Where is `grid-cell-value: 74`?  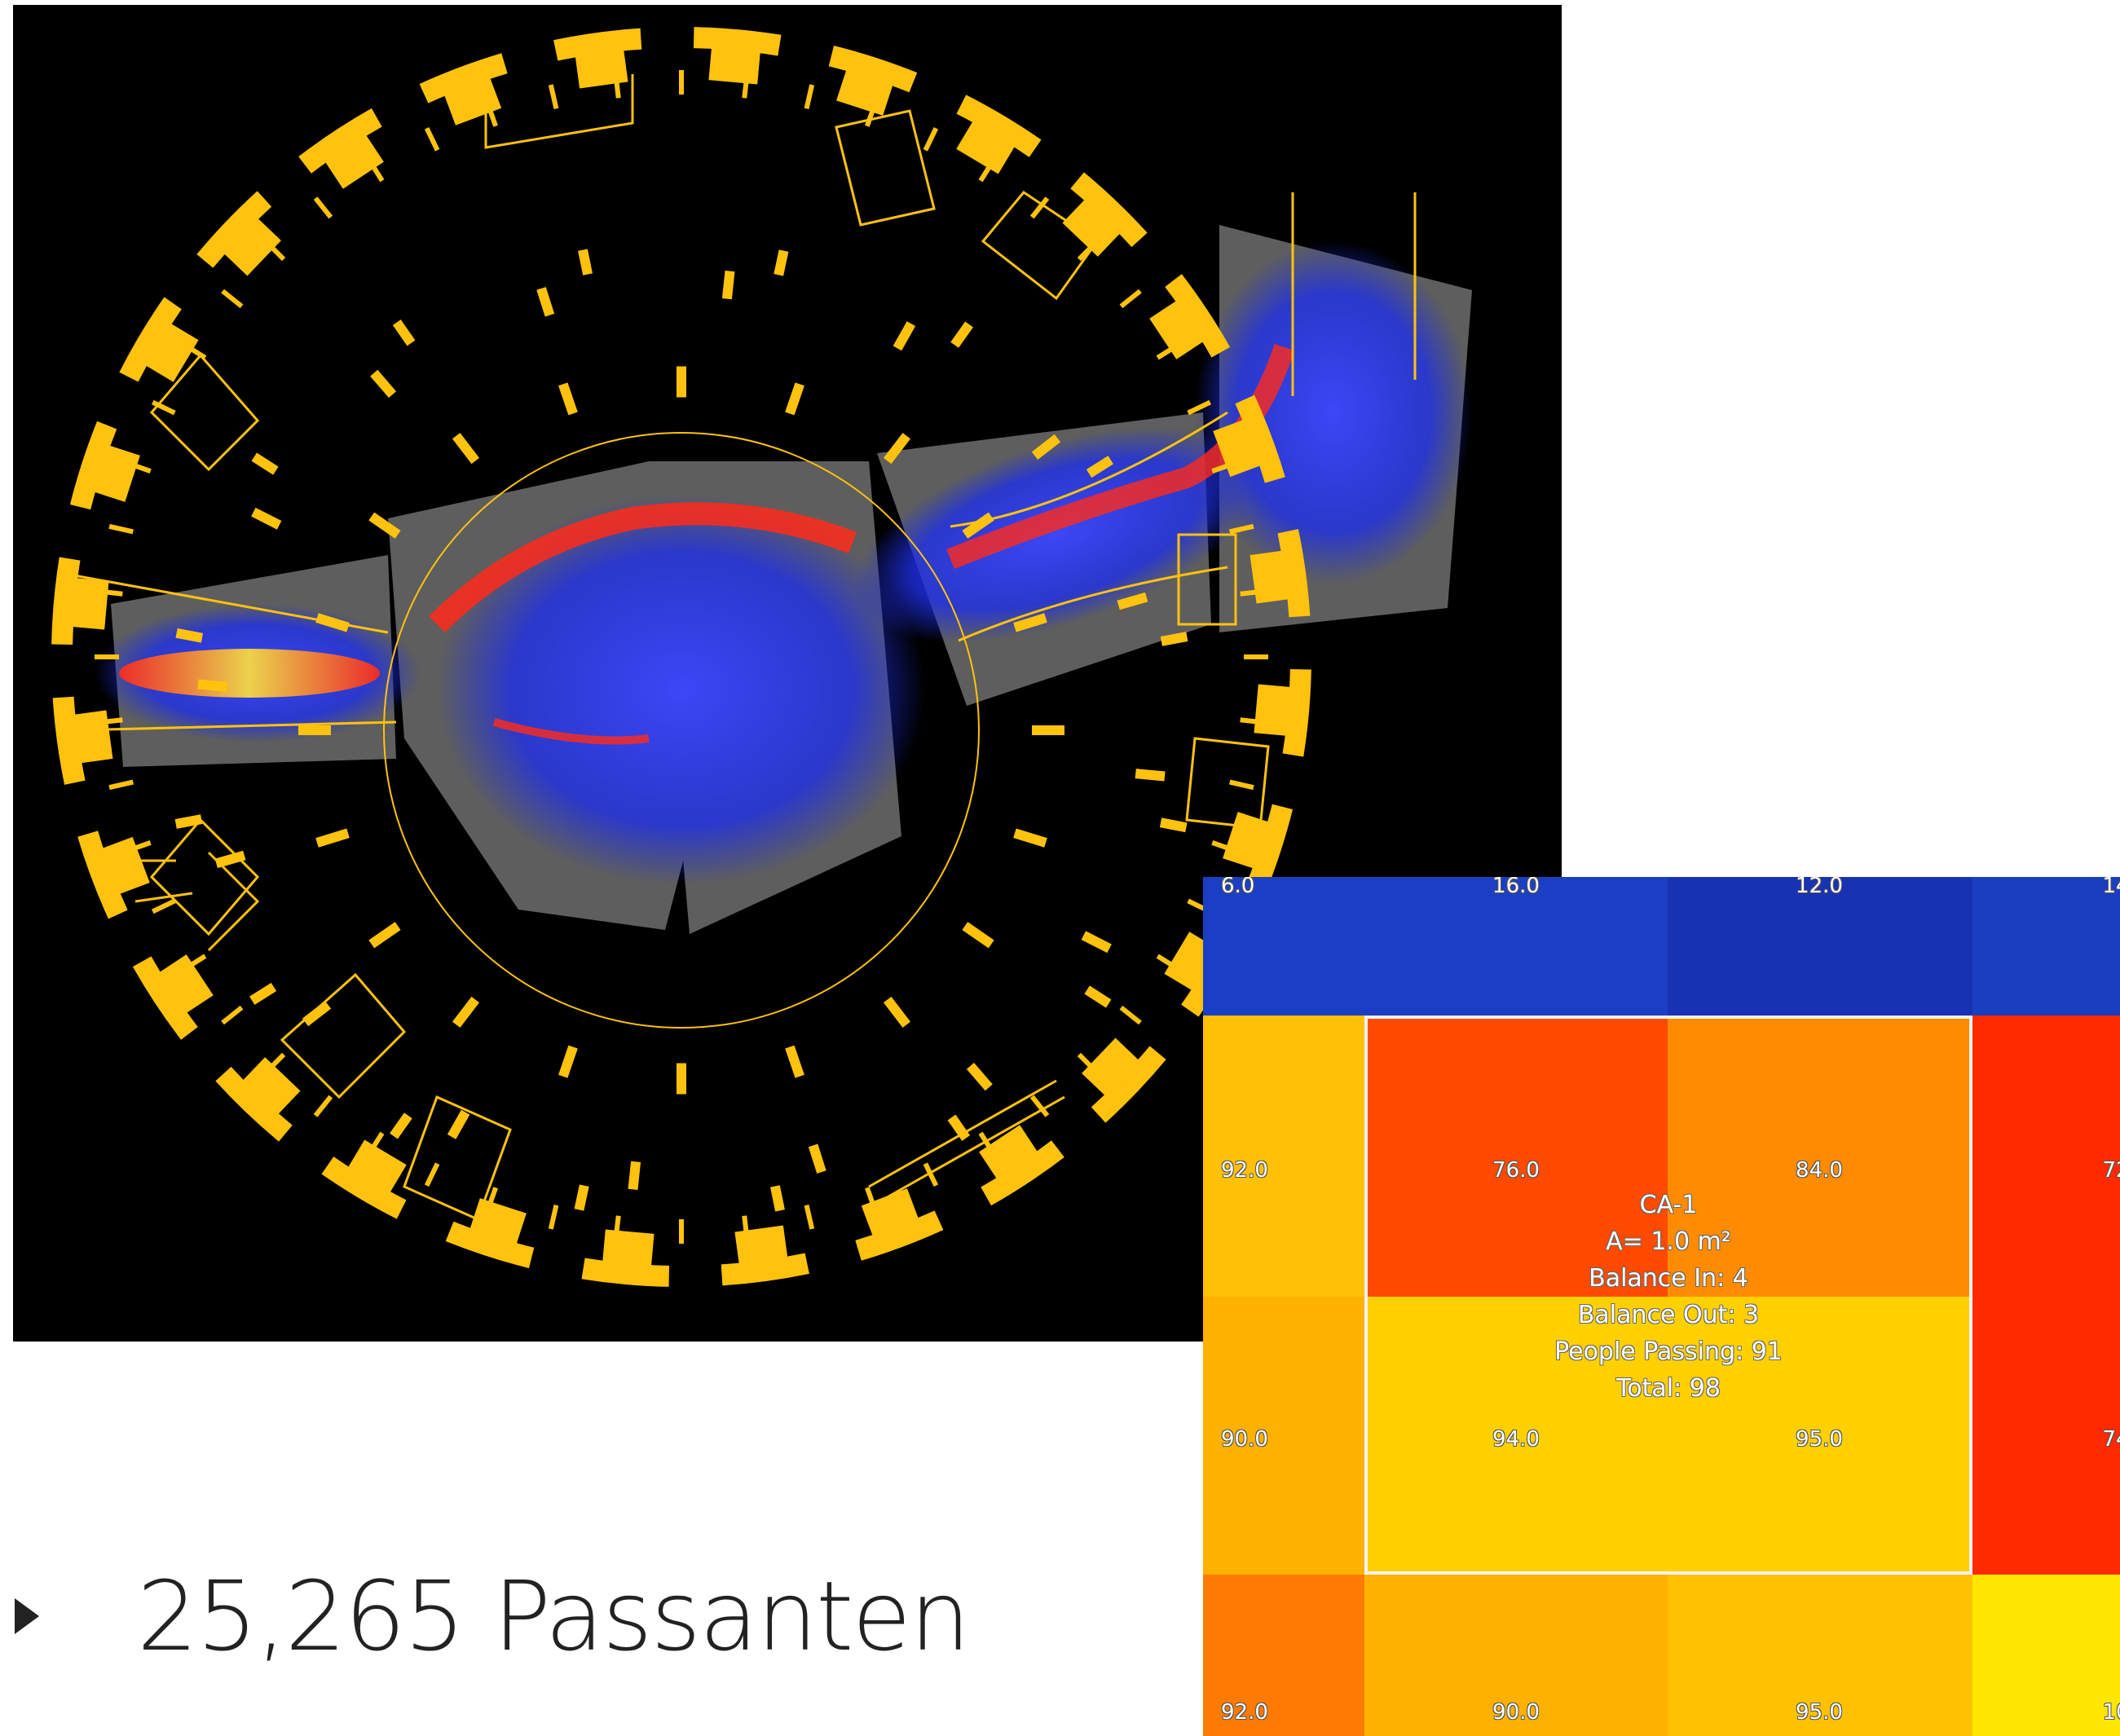
grid-cell-value: 74 is located at coordinates (2111, 1439).